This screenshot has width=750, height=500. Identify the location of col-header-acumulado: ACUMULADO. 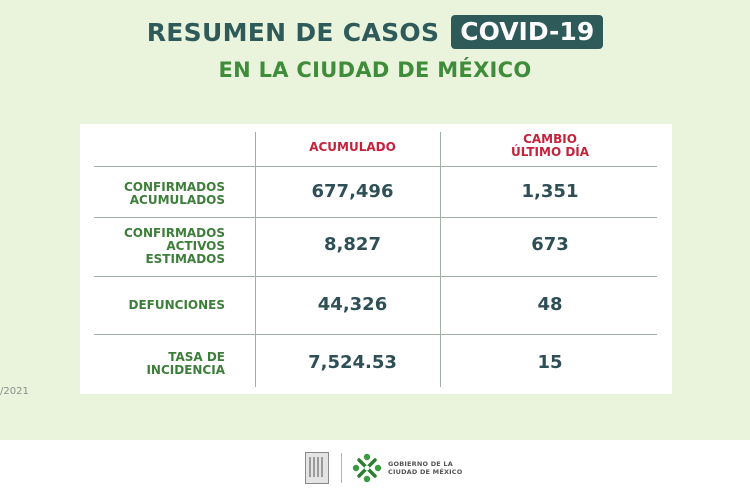
(352, 147).